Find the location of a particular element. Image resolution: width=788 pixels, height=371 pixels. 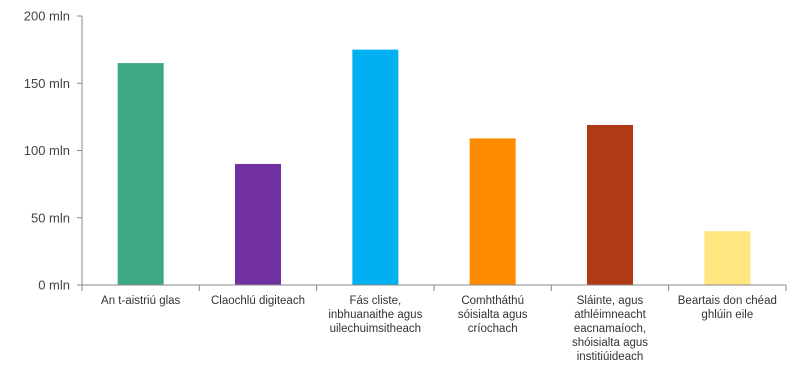

x-category-label-line: Claochlú digiteach is located at coordinates (258, 301).